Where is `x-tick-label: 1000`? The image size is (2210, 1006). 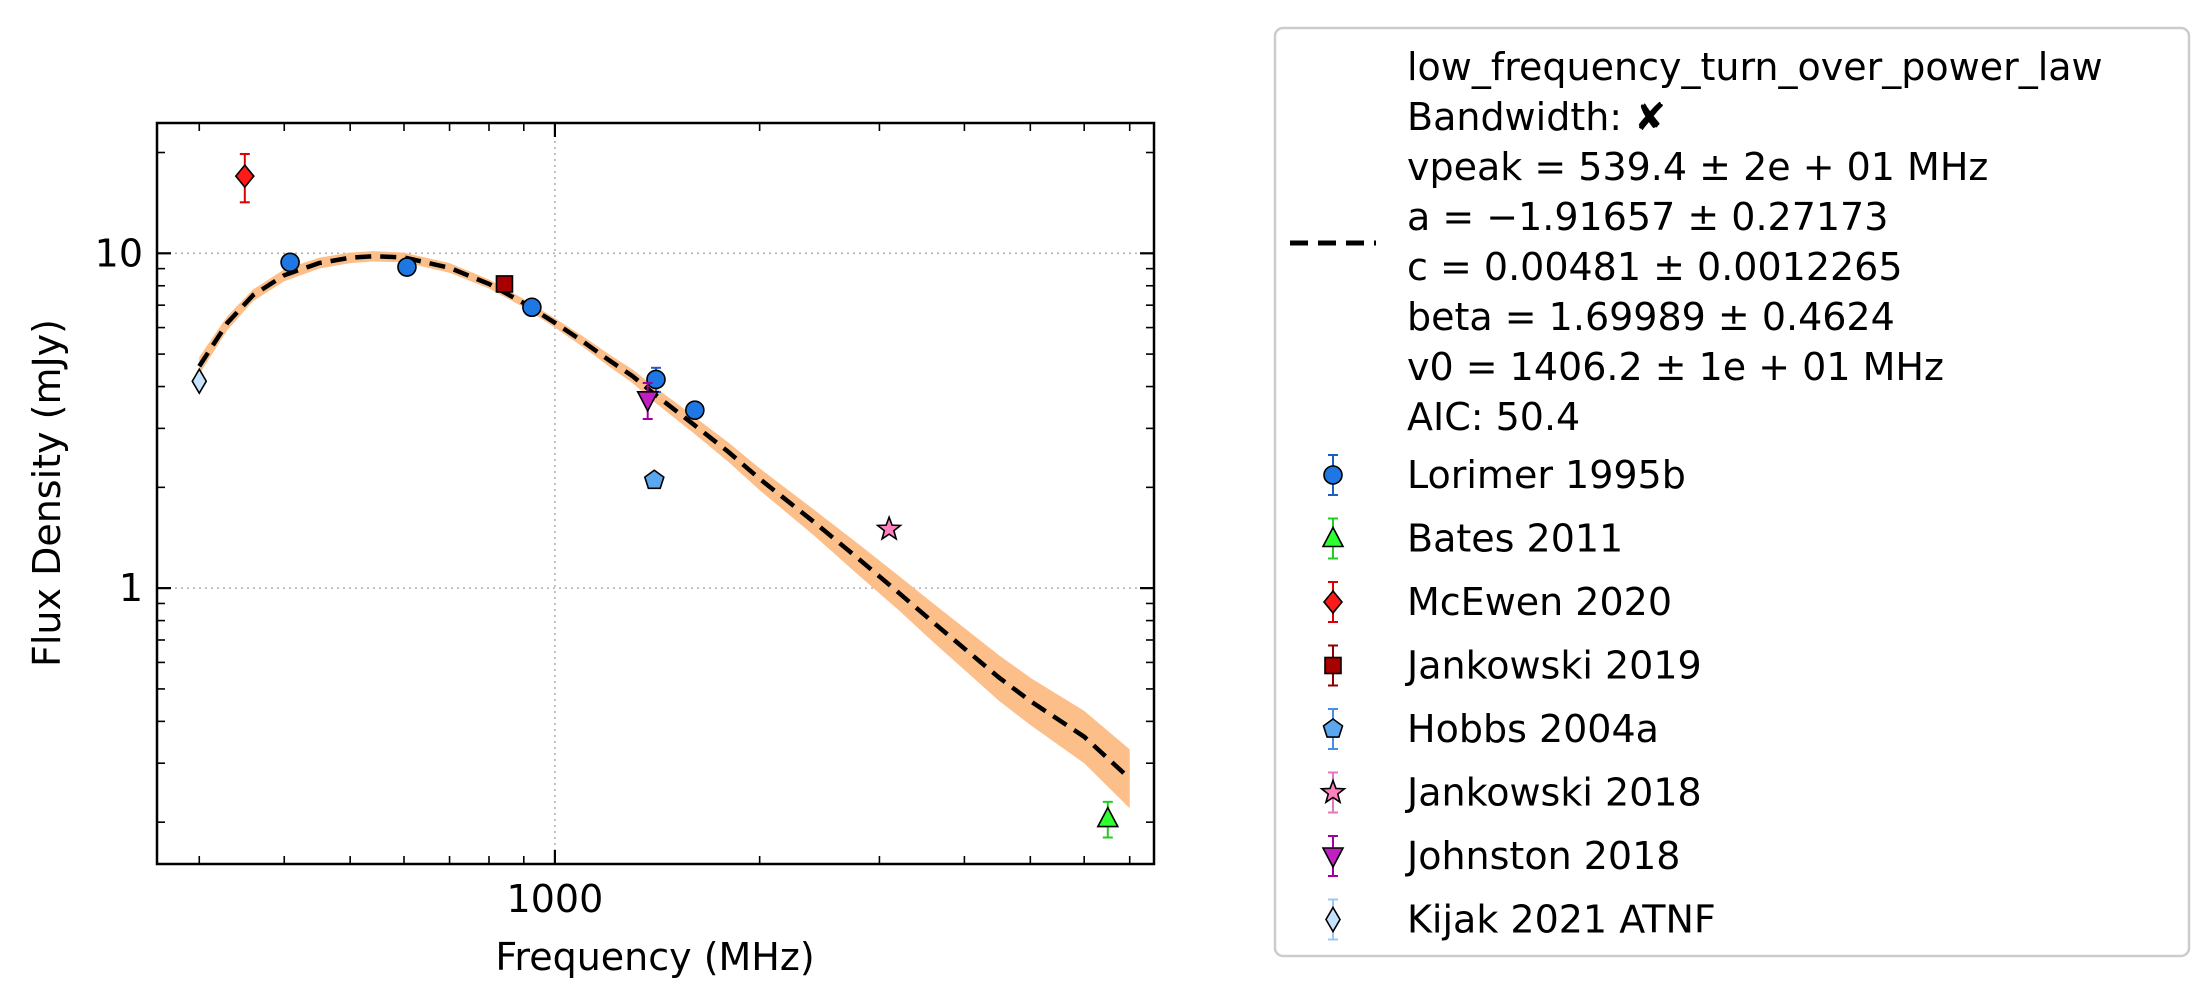 x-tick-label: 1000 is located at coordinates (555, 899).